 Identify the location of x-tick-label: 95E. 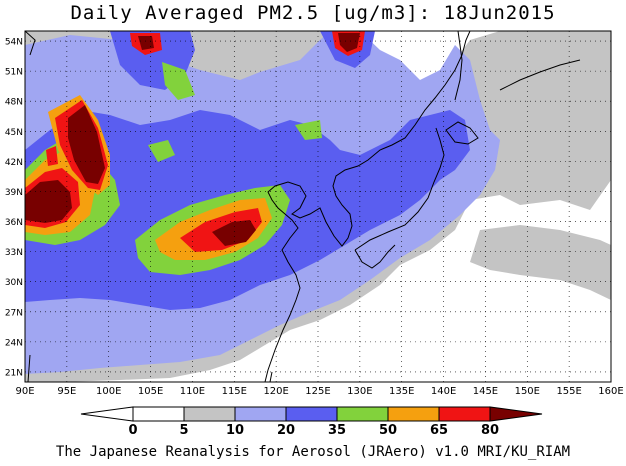
(66, 391).